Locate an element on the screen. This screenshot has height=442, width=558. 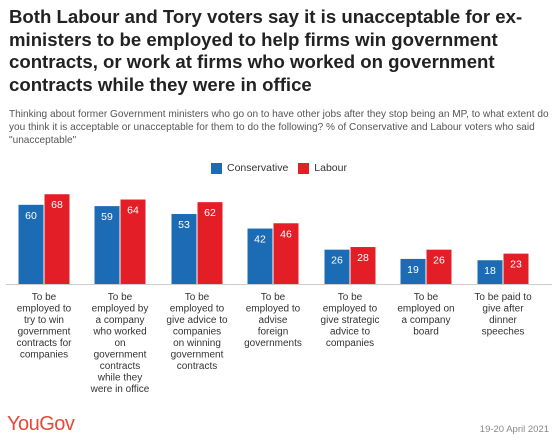
yougov-logo: YouGov is located at coordinates (41, 424).